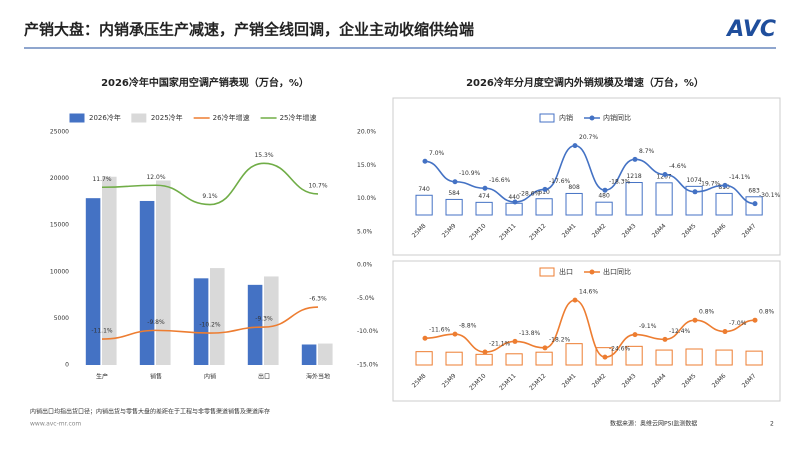 The image size is (800, 454). I want to click on logo: AVC, so click(750, 29).